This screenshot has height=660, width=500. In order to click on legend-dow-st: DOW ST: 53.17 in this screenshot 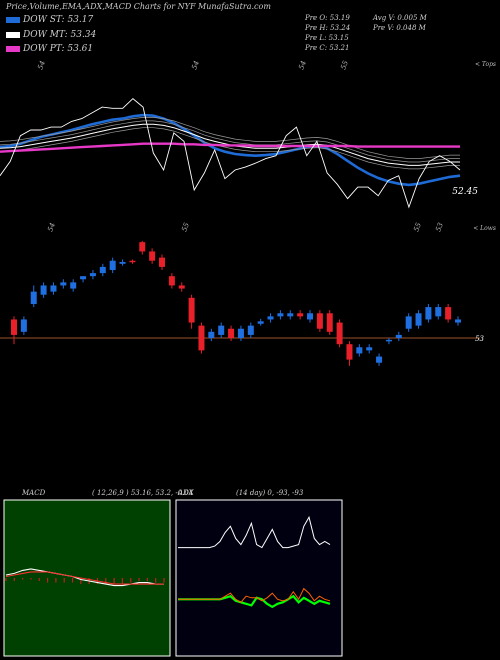, I will do `click(49, 20)`.